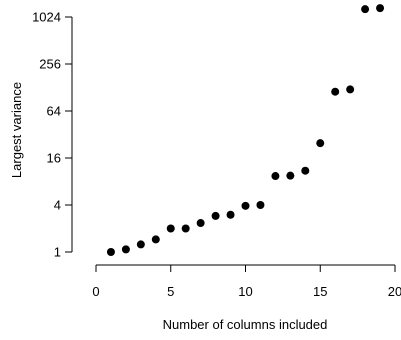 Image resolution: width=401 pixels, height=340 pixels. Describe the element at coordinates (52, 135) in the screenshot. I see `y-axis: 1 4 16 64 256 1024` at that location.